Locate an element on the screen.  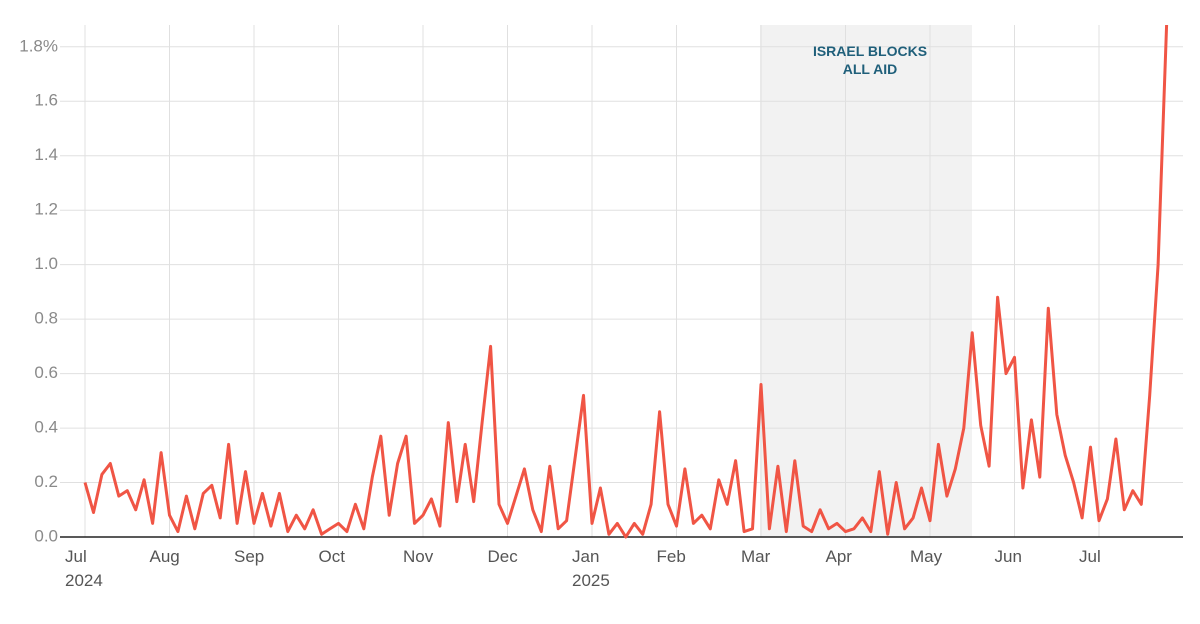
x-tick-label: Dec is located at coordinates (502, 556).